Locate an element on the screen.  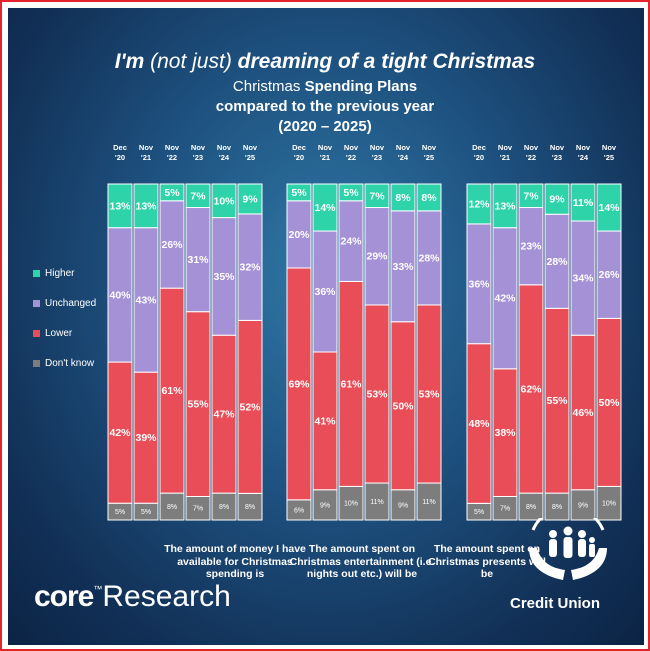
subtitle-bold: Spending Plans is located at coordinates (361, 86).